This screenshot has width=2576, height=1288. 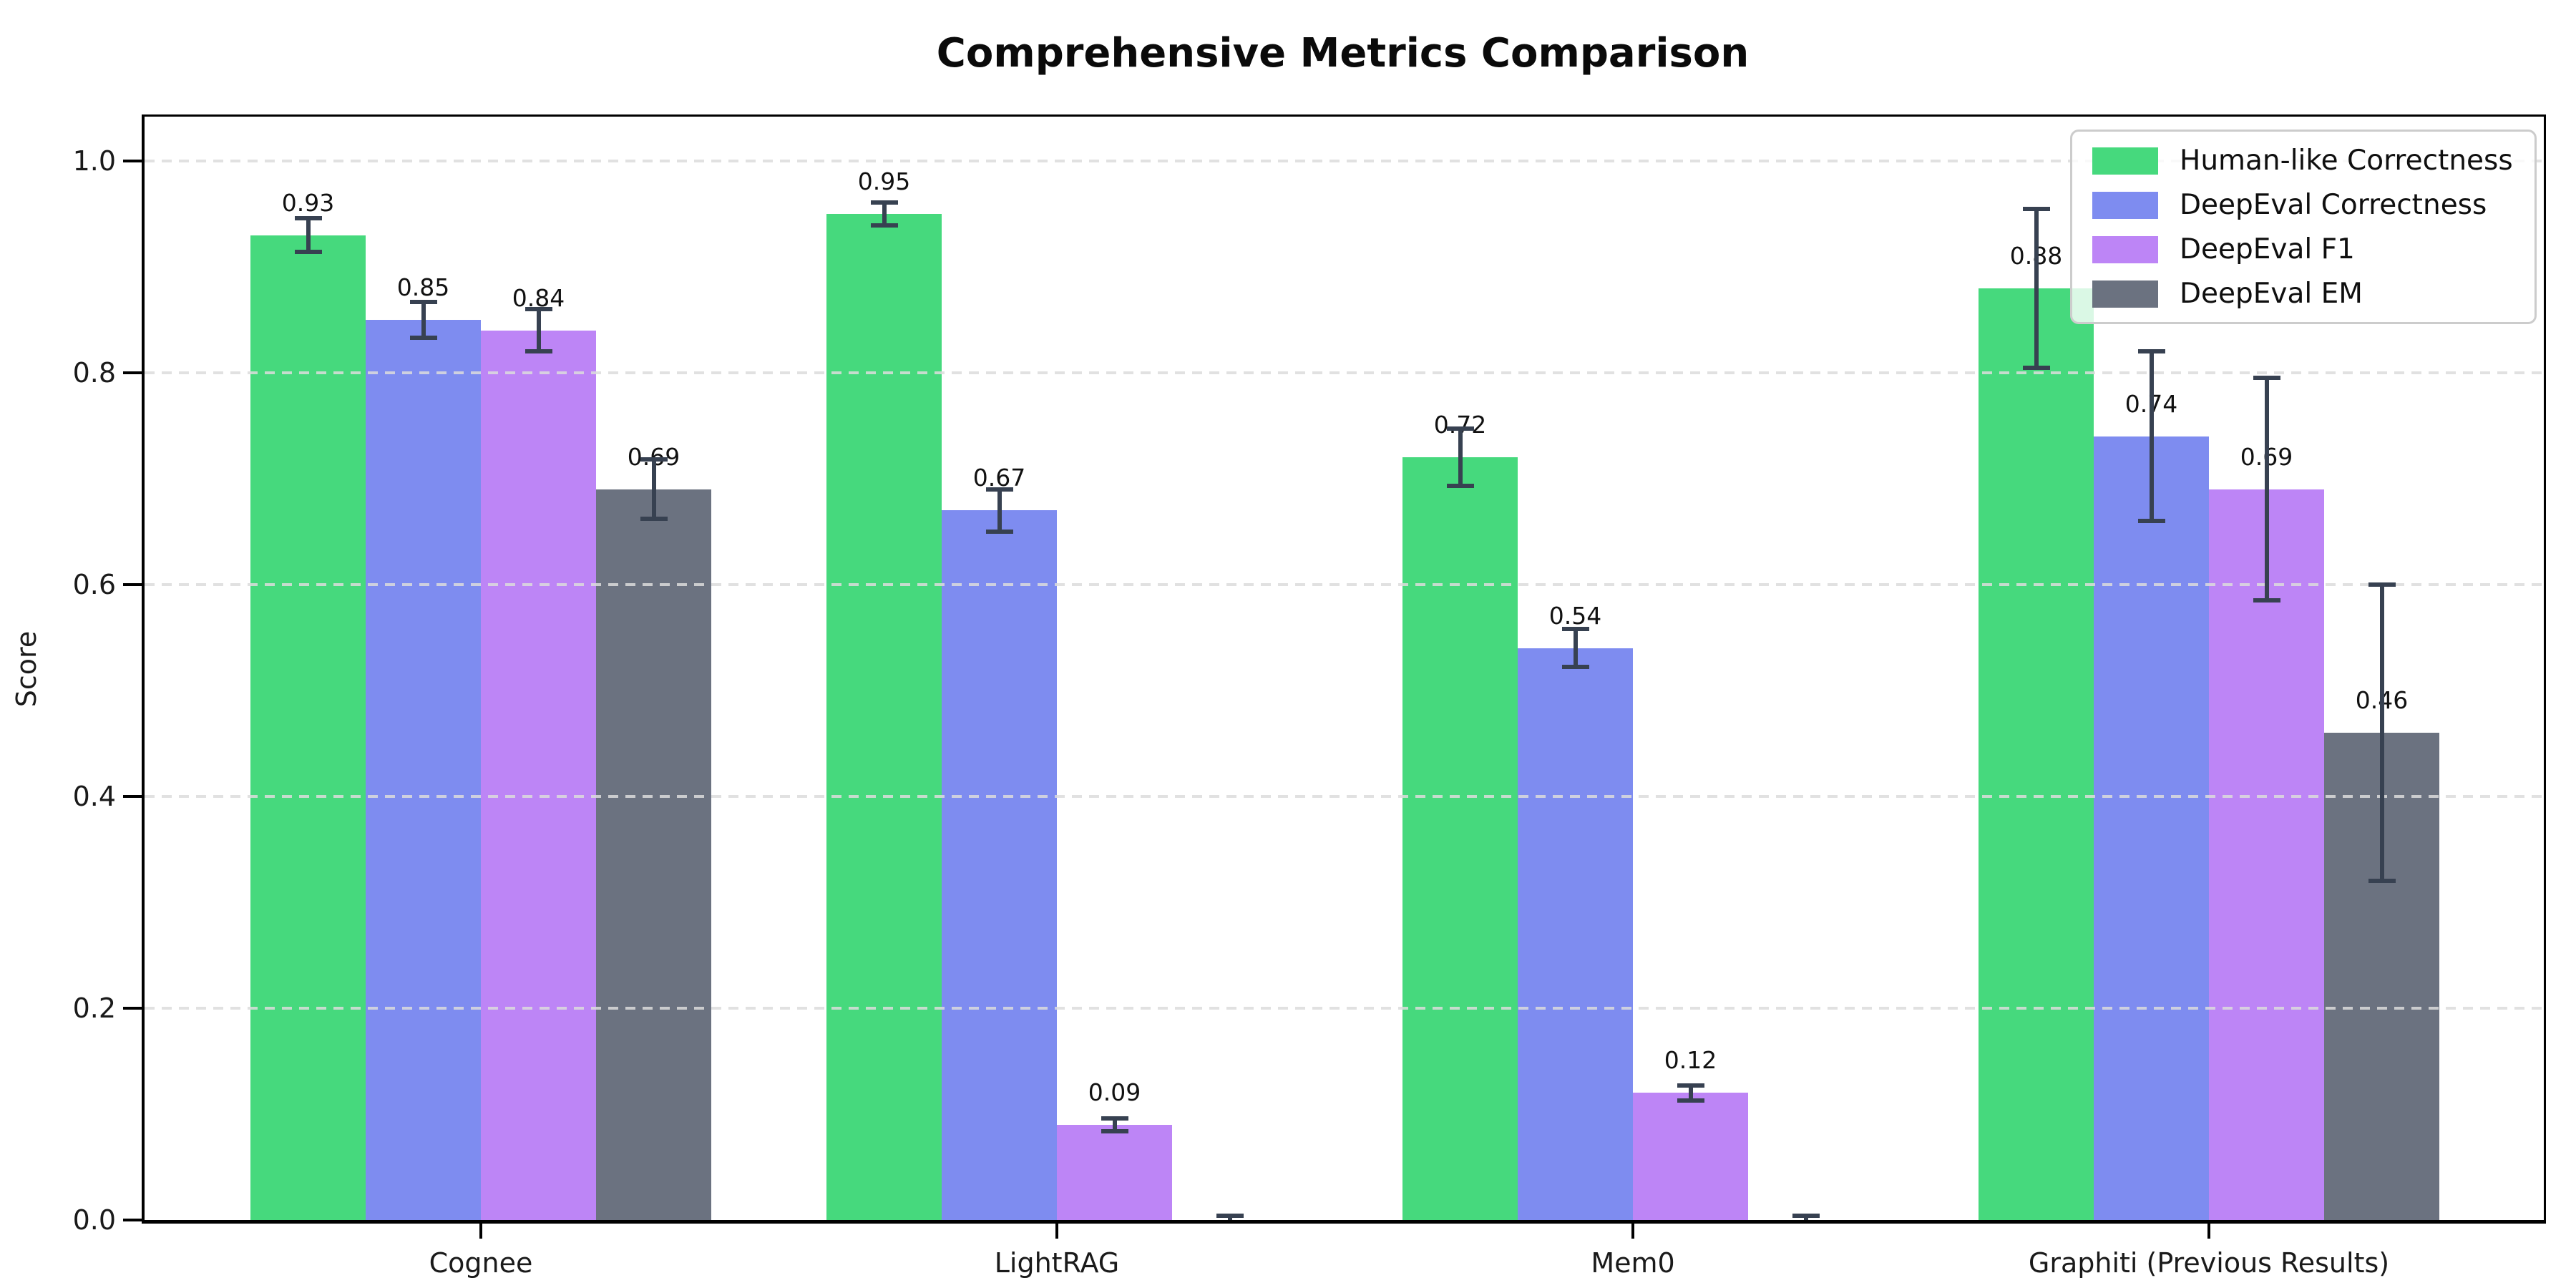 What do you see at coordinates (1344, 796) in the screenshot?
I see `gridline-0.4` at bounding box center [1344, 796].